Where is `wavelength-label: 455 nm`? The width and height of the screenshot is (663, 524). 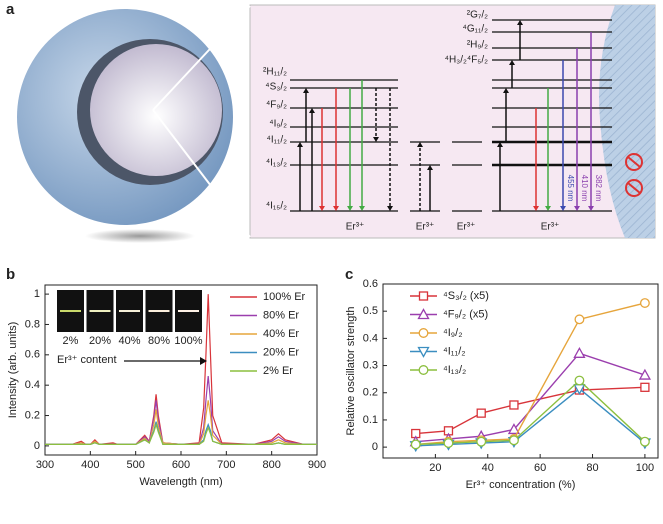 wavelength-label: 455 nm is located at coordinates (570, 188).